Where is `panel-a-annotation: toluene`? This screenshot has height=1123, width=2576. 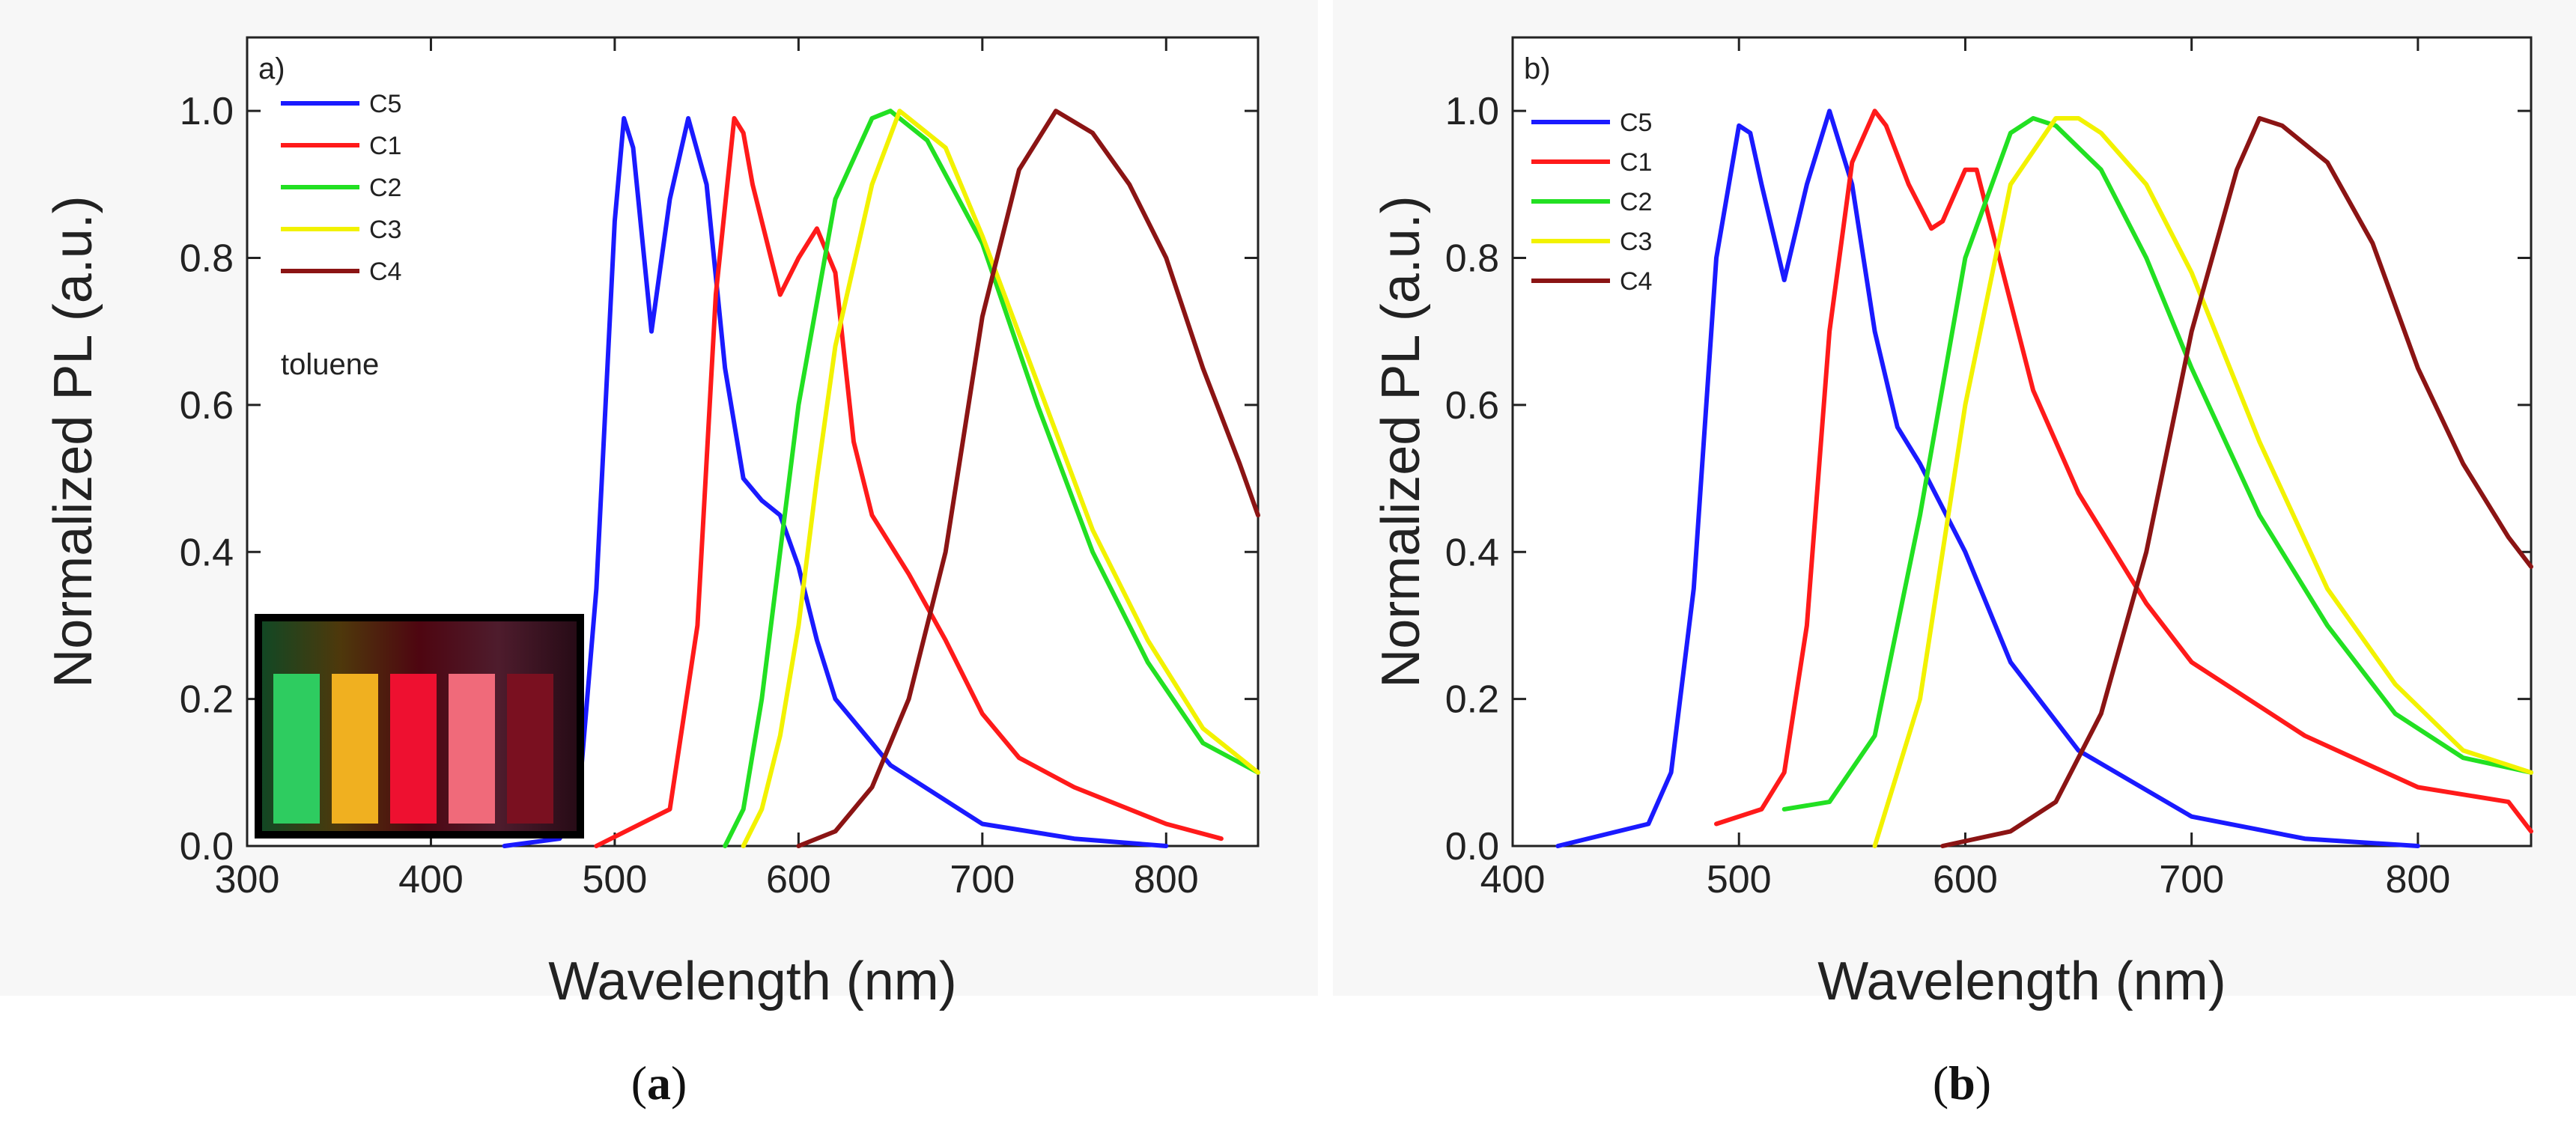 panel-a-annotation: toluene is located at coordinates (330, 364).